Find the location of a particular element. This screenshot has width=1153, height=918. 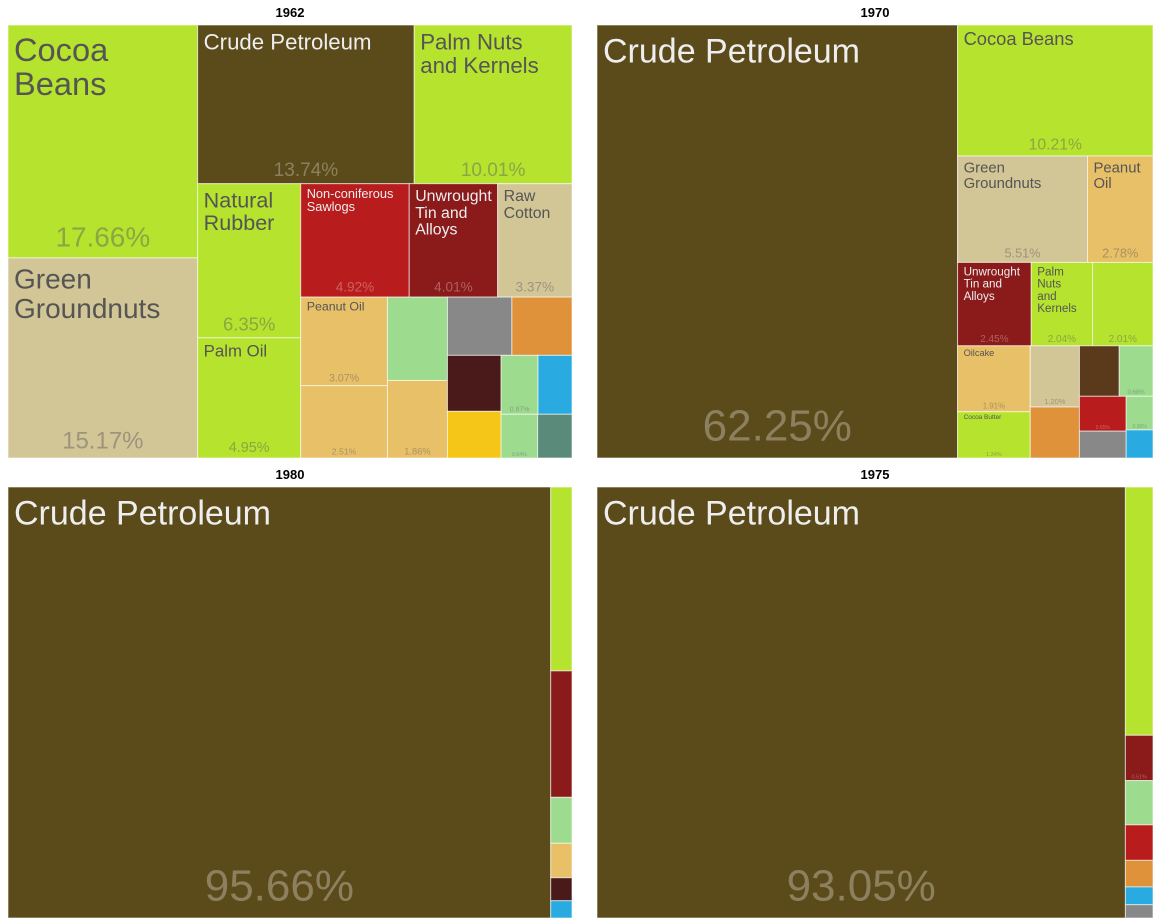

tile: 1.86% is located at coordinates (417, 419).